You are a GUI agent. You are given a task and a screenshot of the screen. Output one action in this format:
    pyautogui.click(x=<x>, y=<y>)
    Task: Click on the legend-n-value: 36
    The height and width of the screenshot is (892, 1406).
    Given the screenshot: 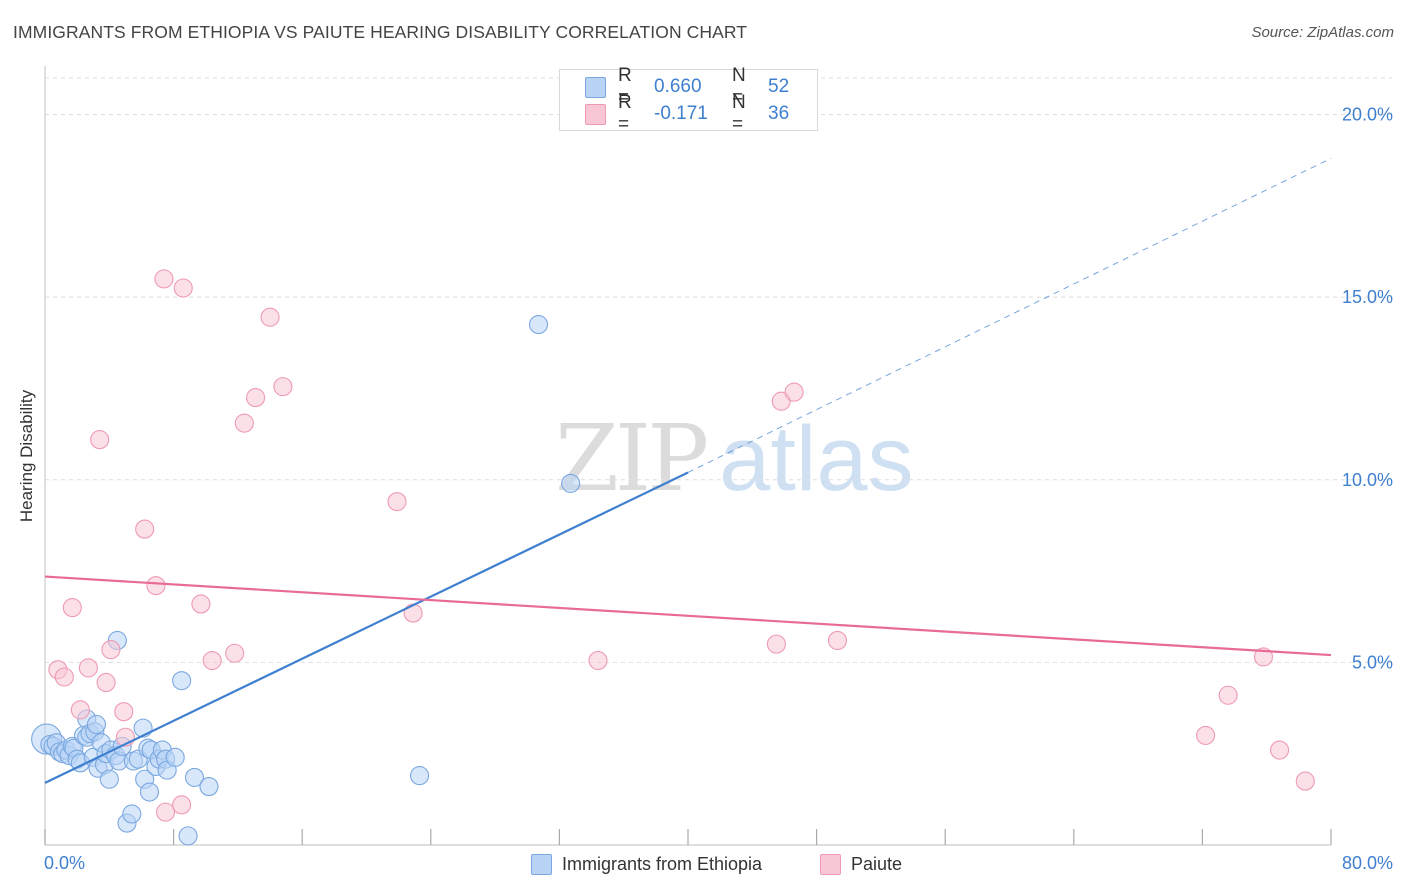 What is the action you would take?
    pyautogui.click(x=779, y=113)
    